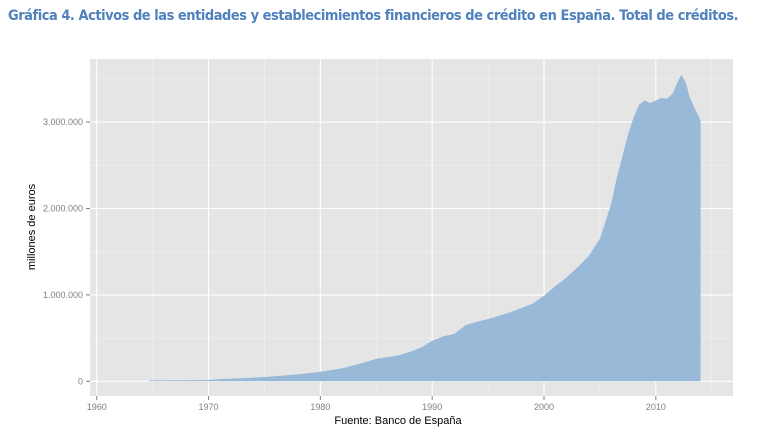 This screenshot has height=439, width=779. I want to click on y-axis-label: millones de euros, so click(32, 226).